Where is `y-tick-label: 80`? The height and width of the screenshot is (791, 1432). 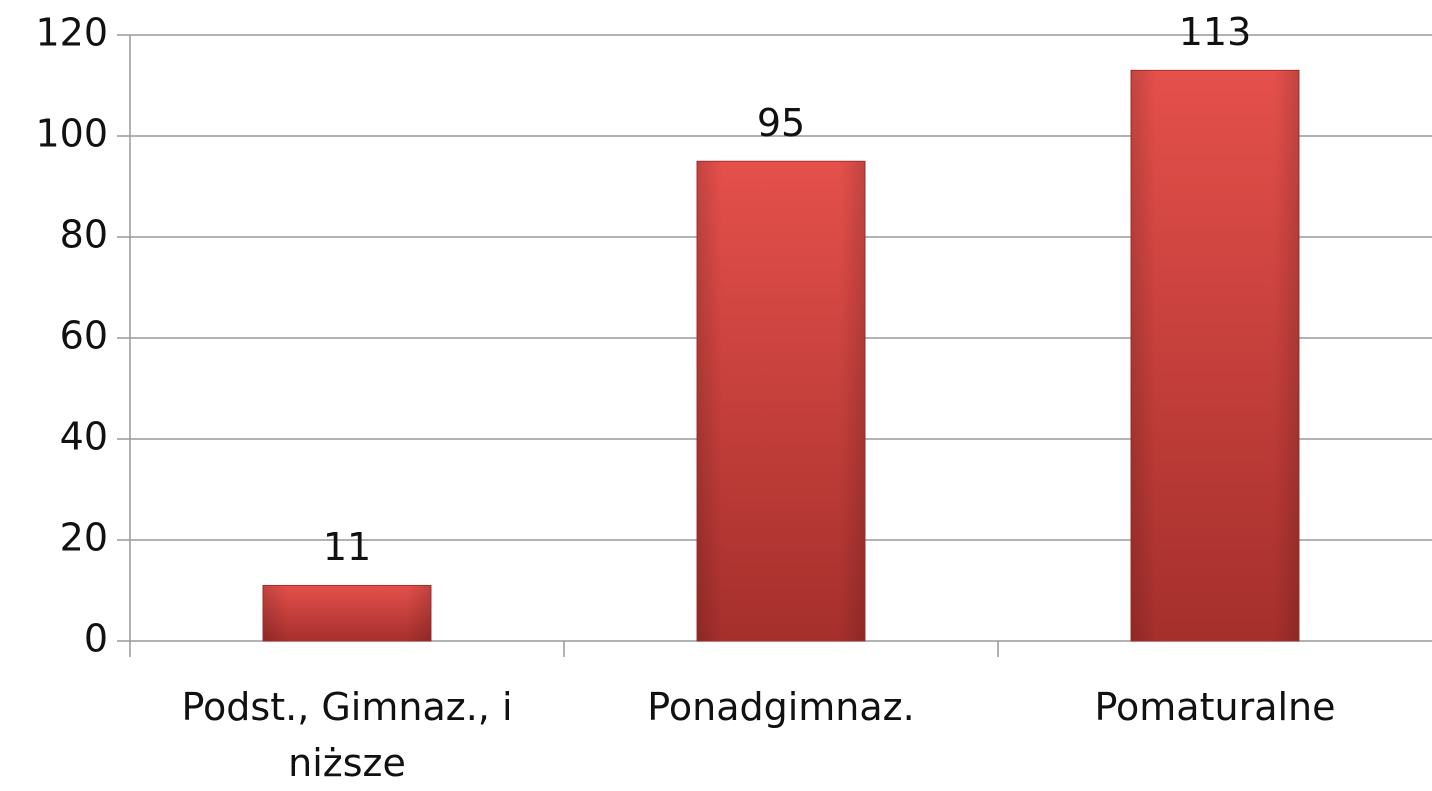 y-tick-label: 80 is located at coordinates (84, 235).